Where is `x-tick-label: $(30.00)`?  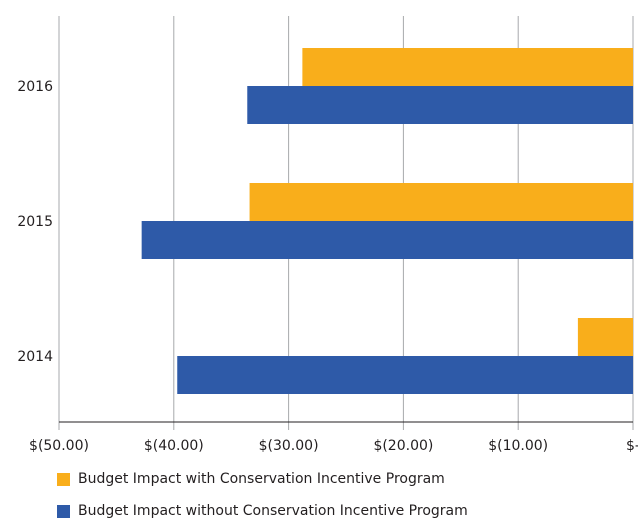 x-tick-label: $(30.00) is located at coordinates (289, 446).